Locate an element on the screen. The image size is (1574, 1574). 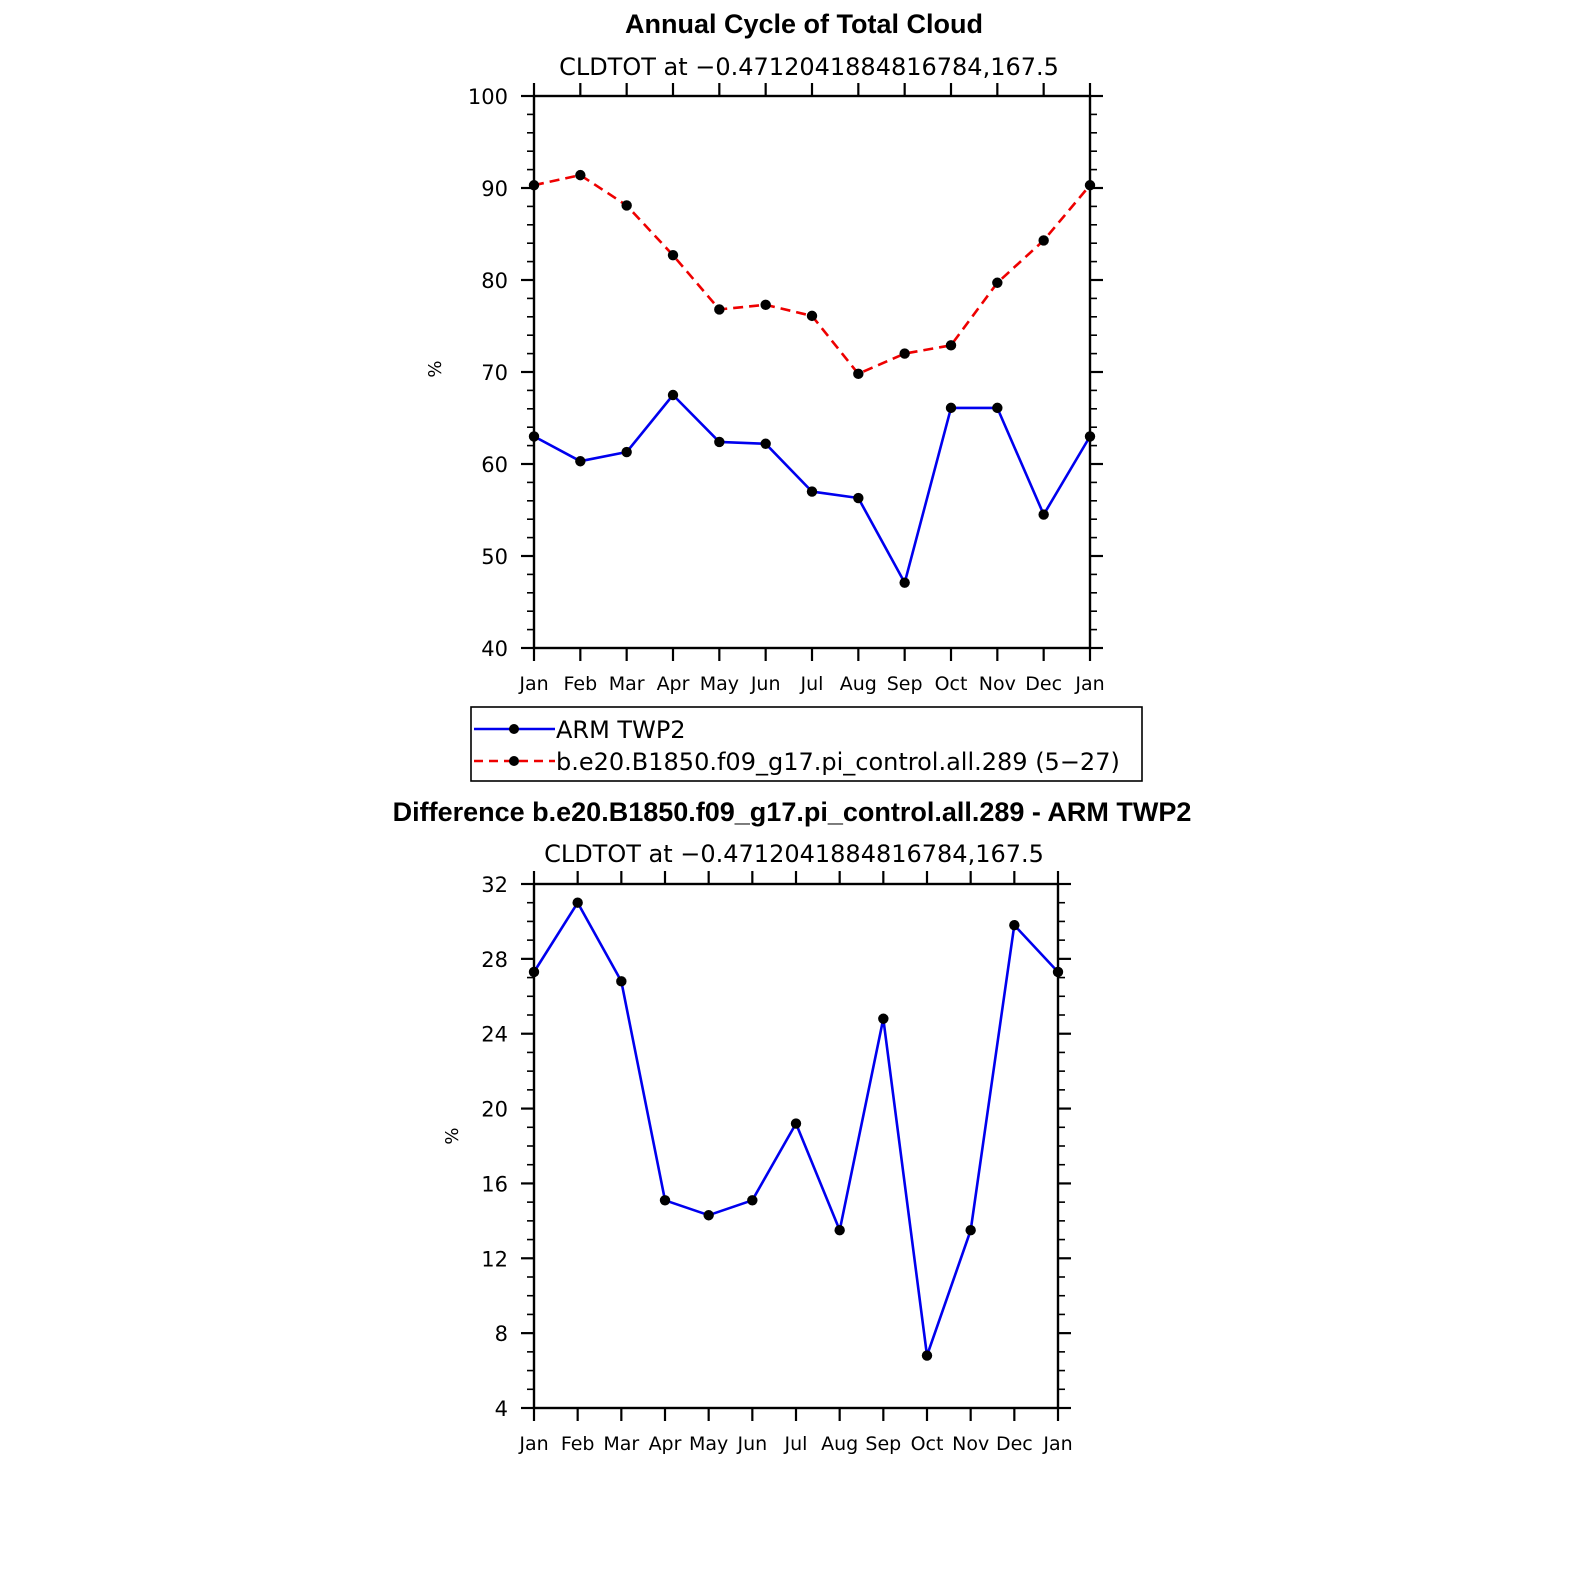
plot-frame is located at coordinates (812, 372).